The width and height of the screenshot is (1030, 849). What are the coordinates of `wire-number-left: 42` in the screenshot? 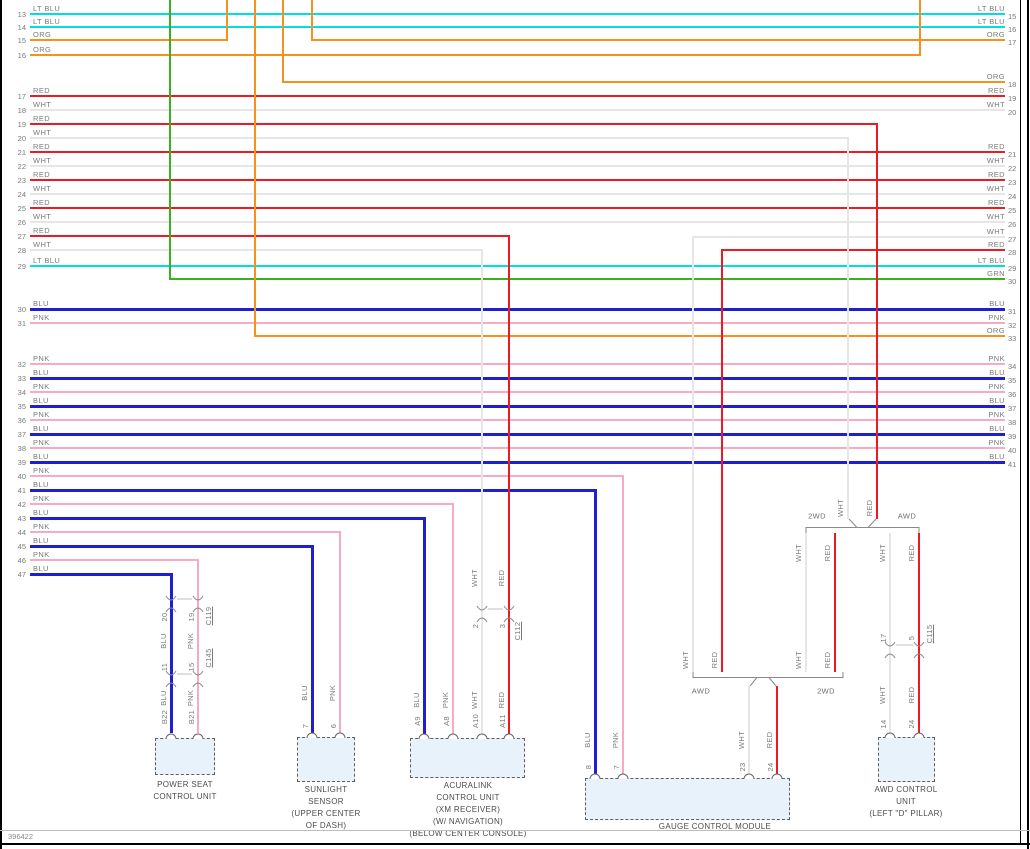 It's located at (21, 504).